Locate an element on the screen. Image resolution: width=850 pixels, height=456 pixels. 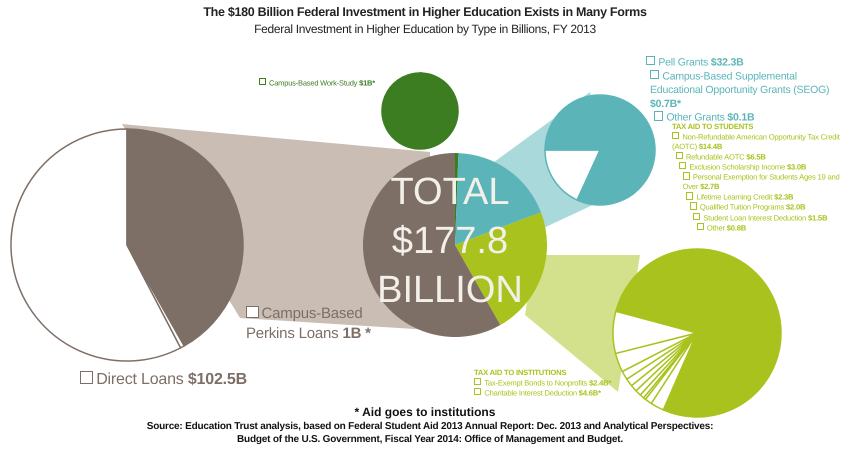
chart-title: The $180 Billion Federal Investment in Higher Education Exists in Many Forms is located at coordinates (425, 12).